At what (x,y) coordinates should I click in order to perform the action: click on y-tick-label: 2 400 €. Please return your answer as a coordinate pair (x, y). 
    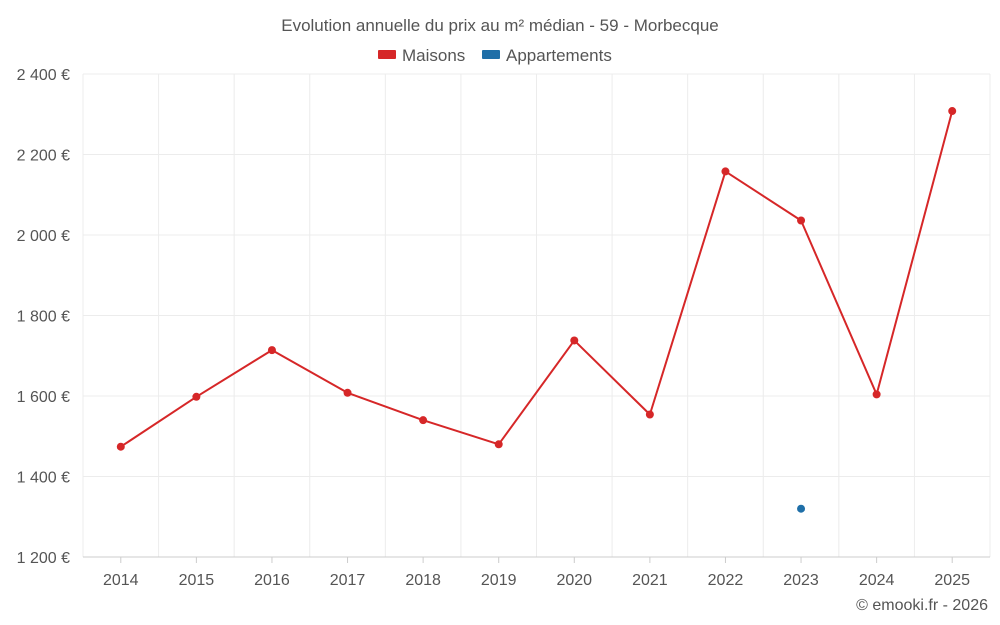
    Looking at the image, I should click on (43, 75).